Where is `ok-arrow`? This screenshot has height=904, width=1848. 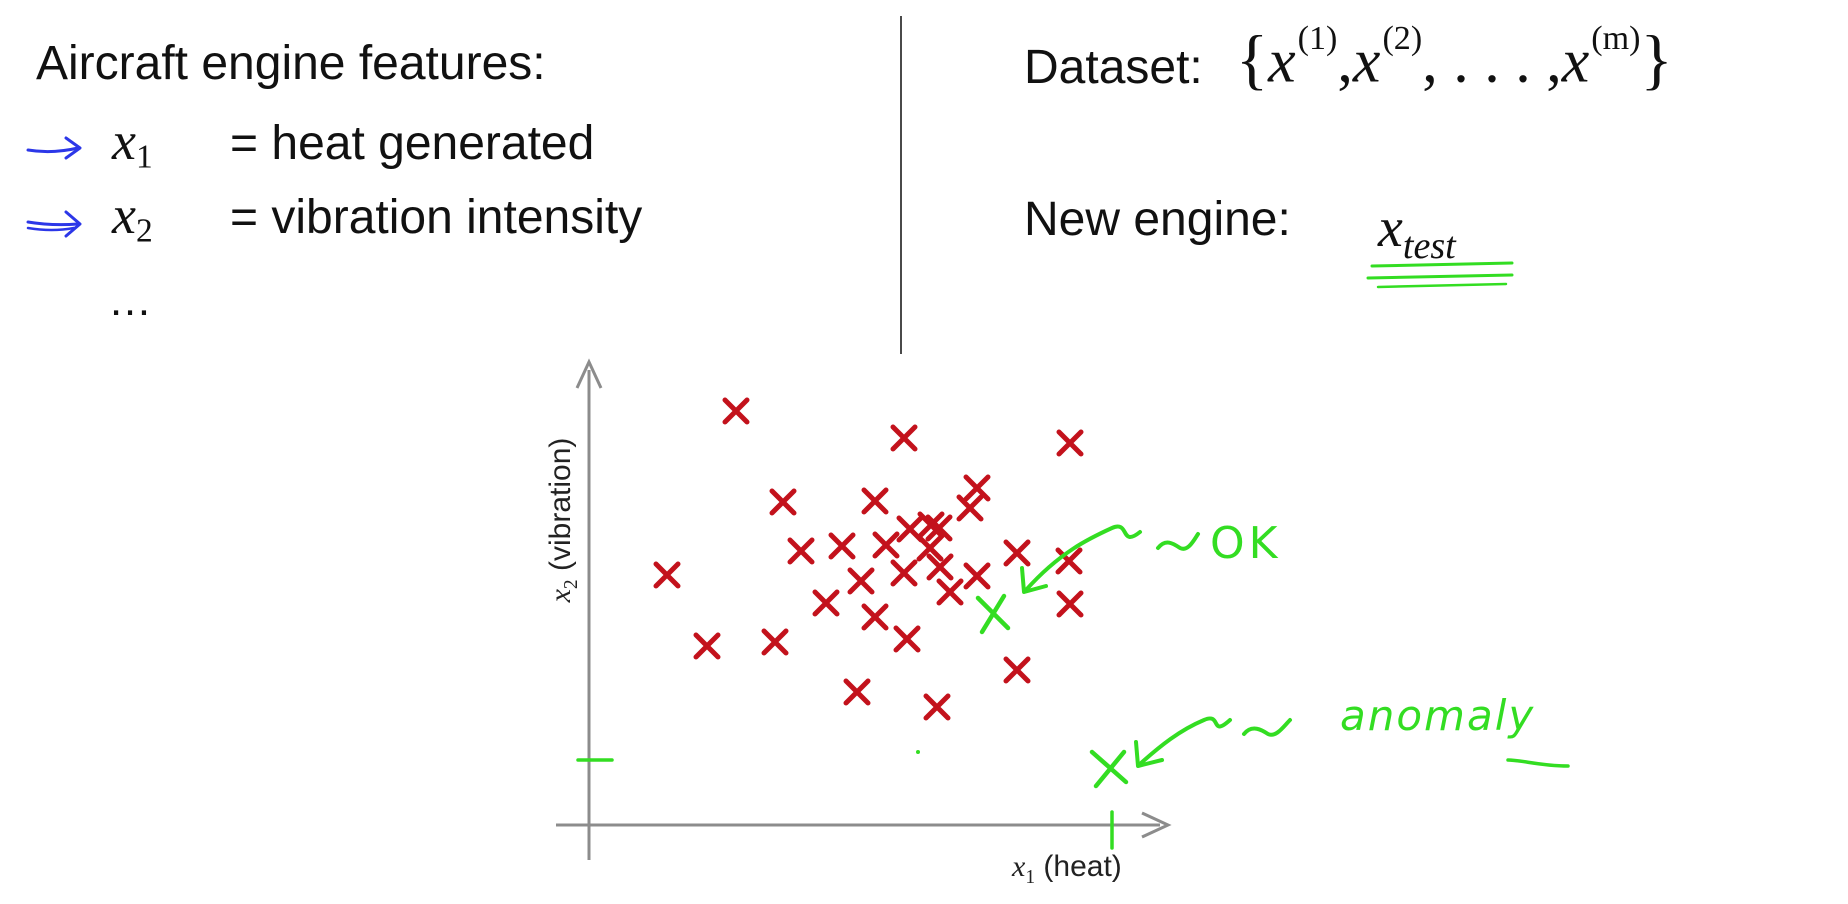 ok-arrow is located at coordinates (1083, 558).